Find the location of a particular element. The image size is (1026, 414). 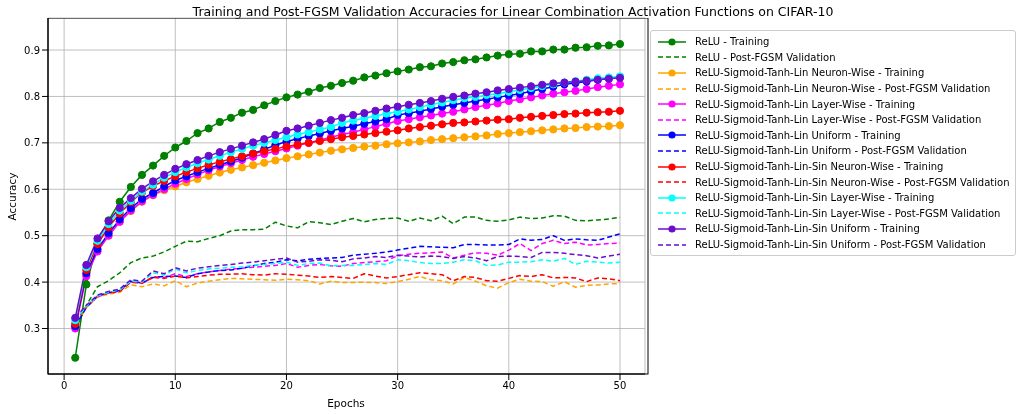

x-tick-label: 30 is located at coordinates (398, 386).